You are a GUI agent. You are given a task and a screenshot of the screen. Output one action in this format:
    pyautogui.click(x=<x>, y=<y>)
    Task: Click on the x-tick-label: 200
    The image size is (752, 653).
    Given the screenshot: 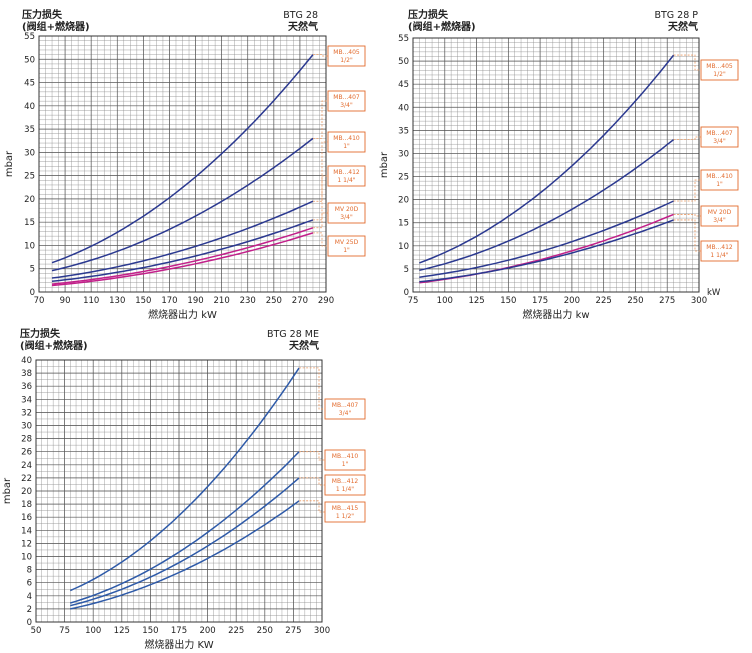 What is the action you would take?
    pyautogui.click(x=572, y=301)
    